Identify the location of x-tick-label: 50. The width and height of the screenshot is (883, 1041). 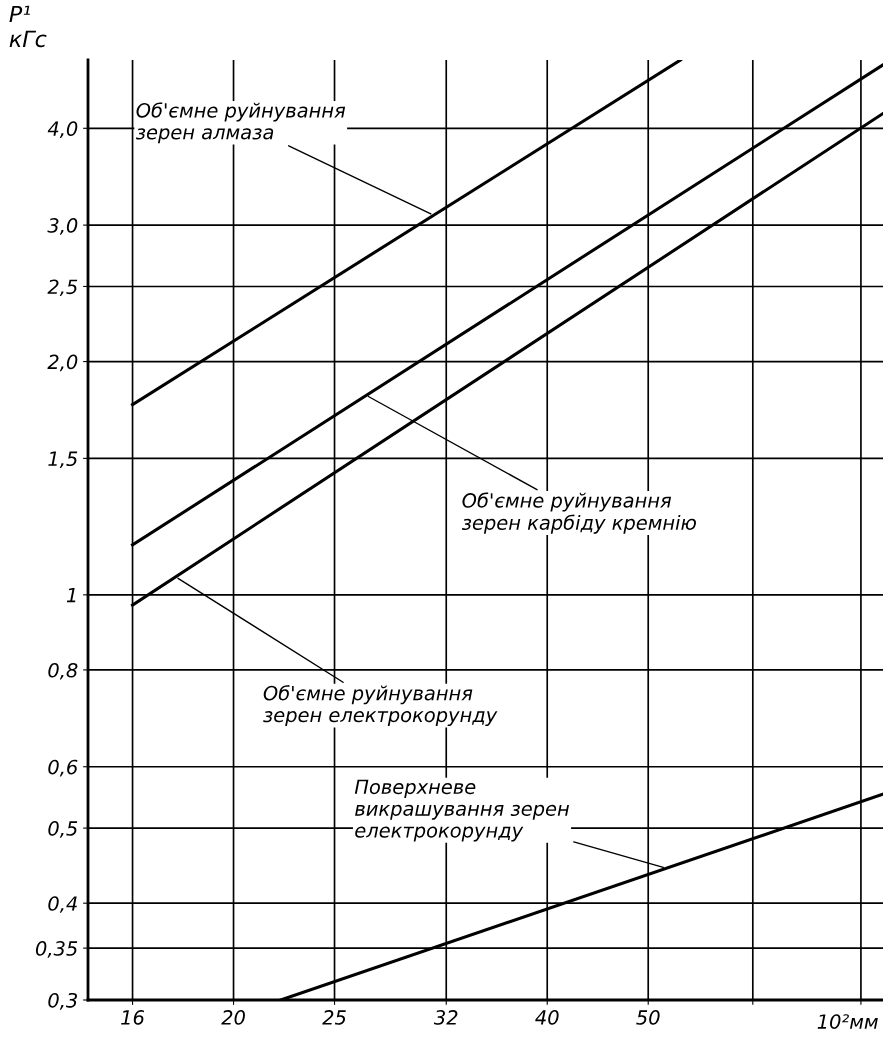
(648, 1017).